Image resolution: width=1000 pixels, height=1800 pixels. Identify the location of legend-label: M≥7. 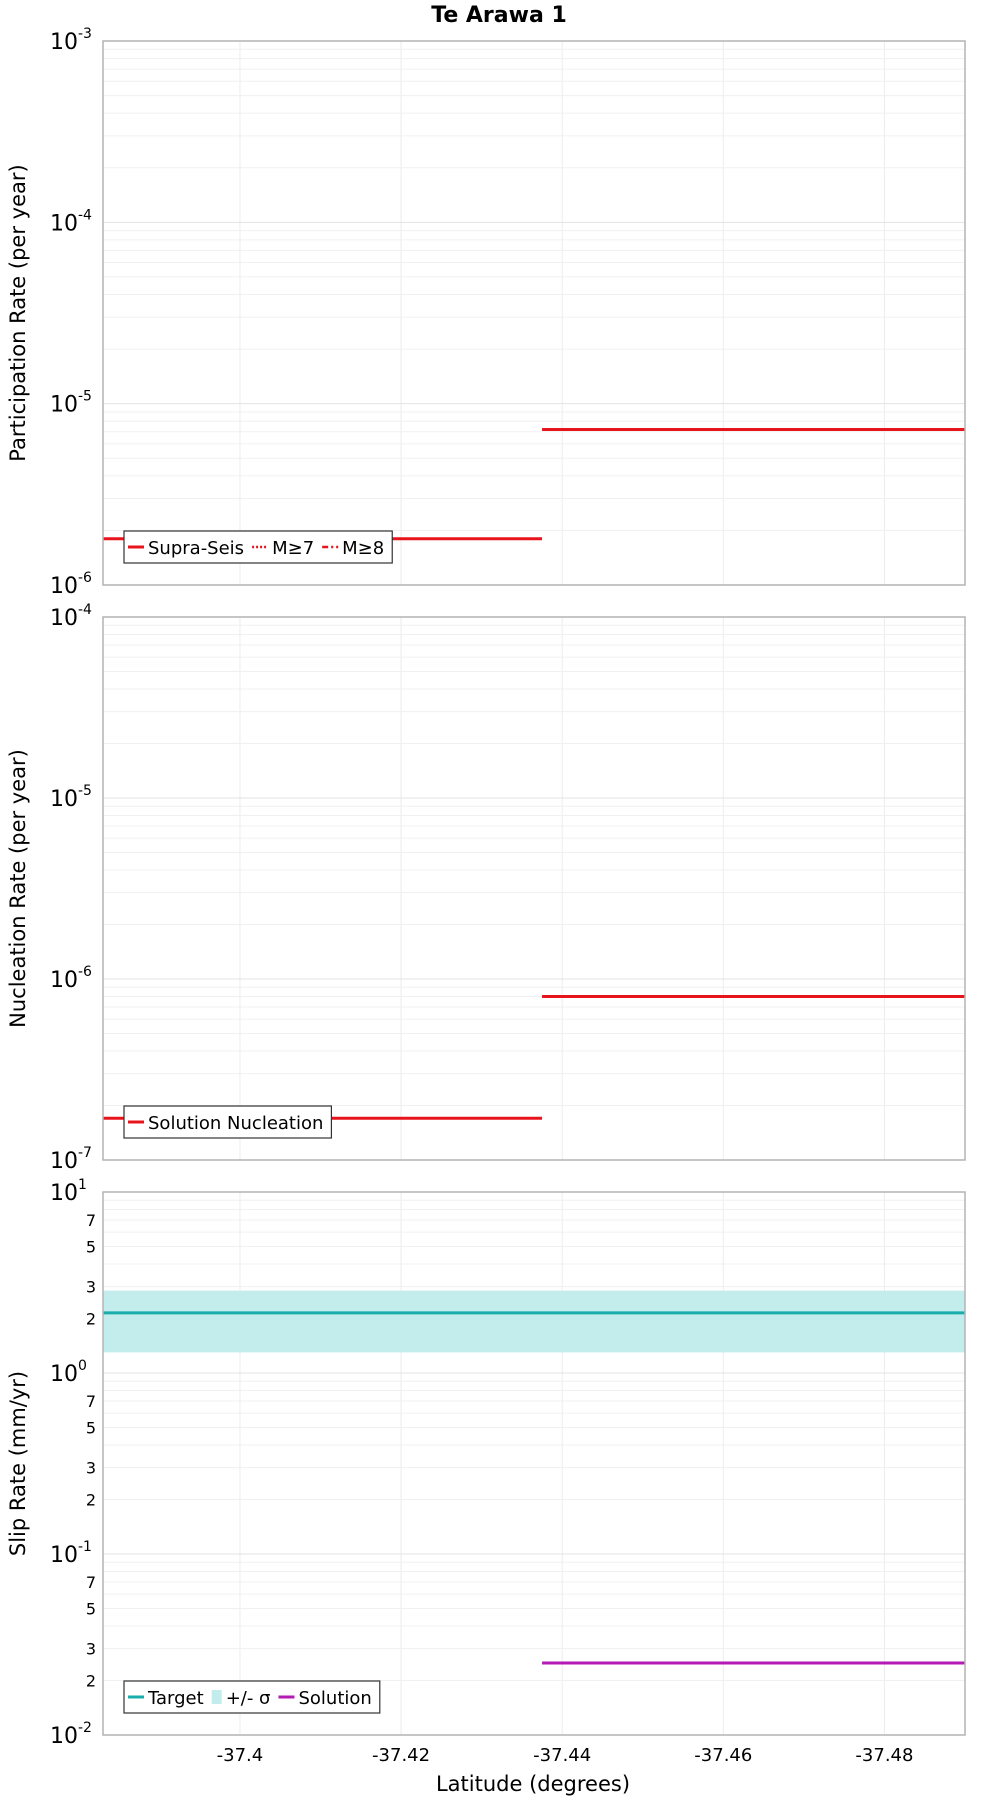
(293, 548).